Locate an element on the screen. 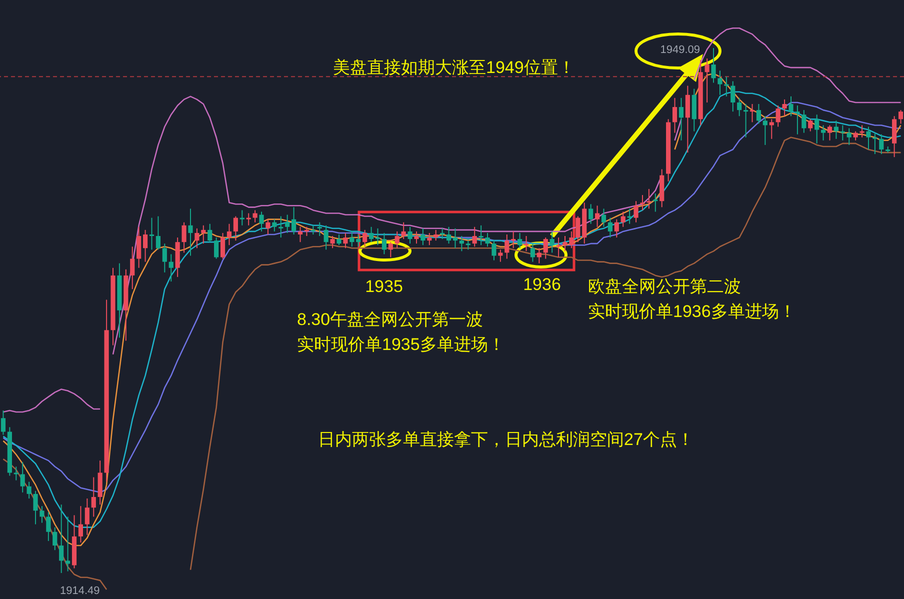  annotation: 8.30午盘全网公开第一波 is located at coordinates (390, 319).